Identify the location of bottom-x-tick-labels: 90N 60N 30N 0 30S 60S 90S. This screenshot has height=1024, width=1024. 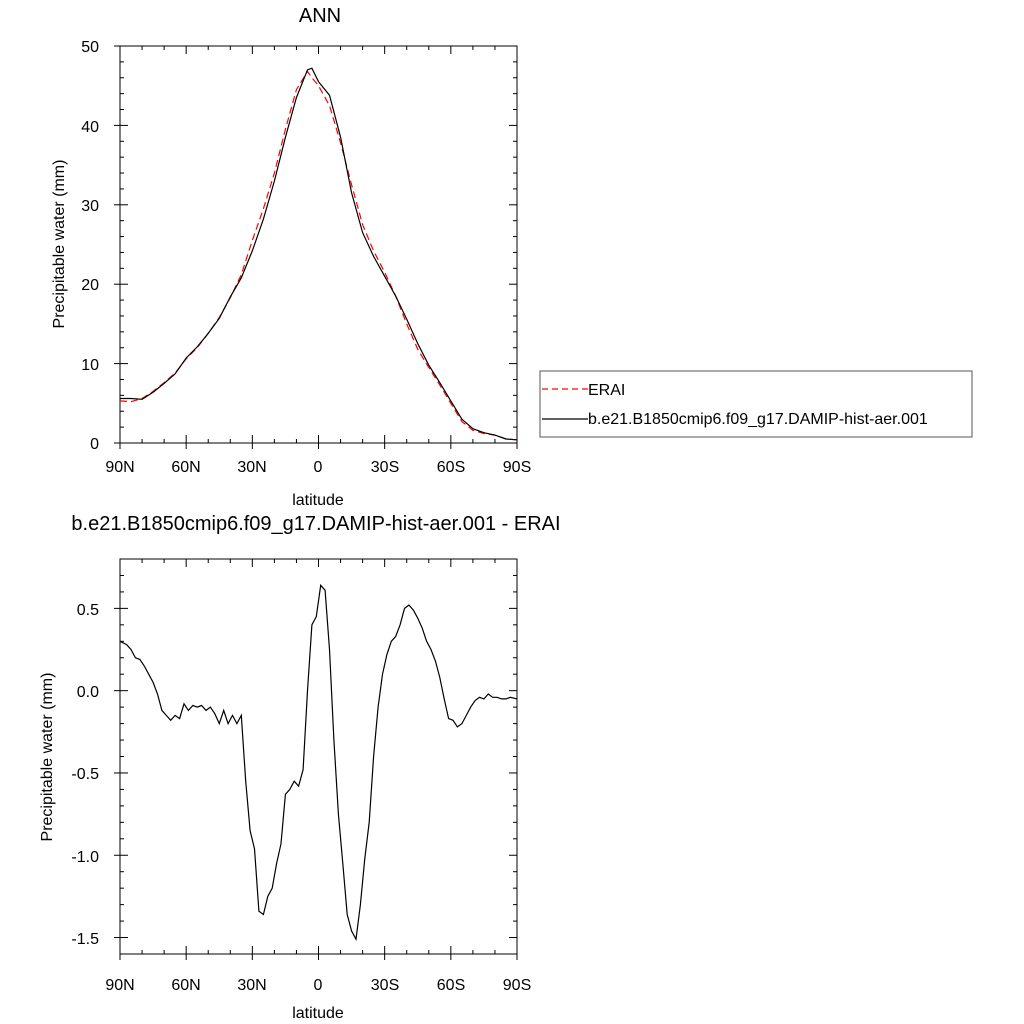
(318, 985).